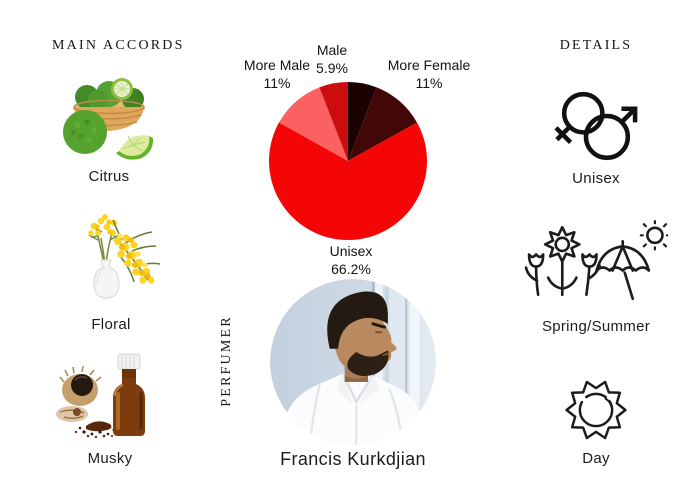  What do you see at coordinates (111, 324) in the screenshot?
I see `accord-label-floral: Floral` at bounding box center [111, 324].